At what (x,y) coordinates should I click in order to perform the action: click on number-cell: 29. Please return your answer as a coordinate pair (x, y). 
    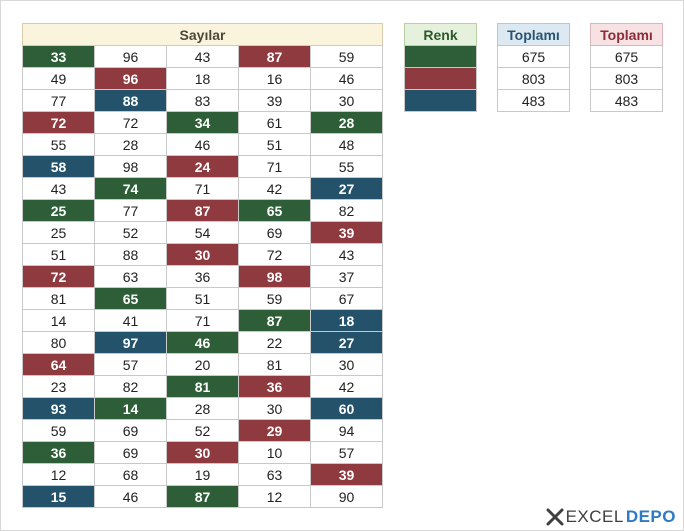
    Looking at the image, I should click on (274, 430).